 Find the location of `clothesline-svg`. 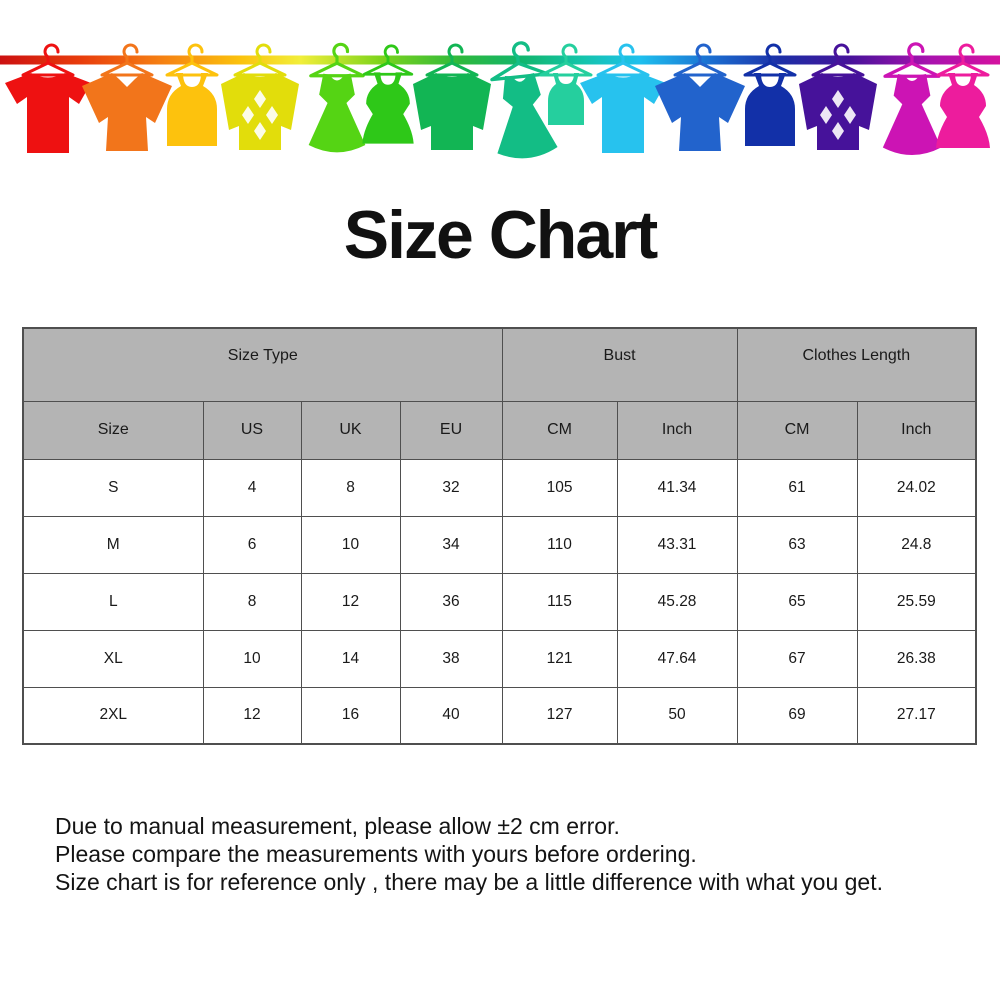

clothesline-svg is located at coordinates (500, 100).